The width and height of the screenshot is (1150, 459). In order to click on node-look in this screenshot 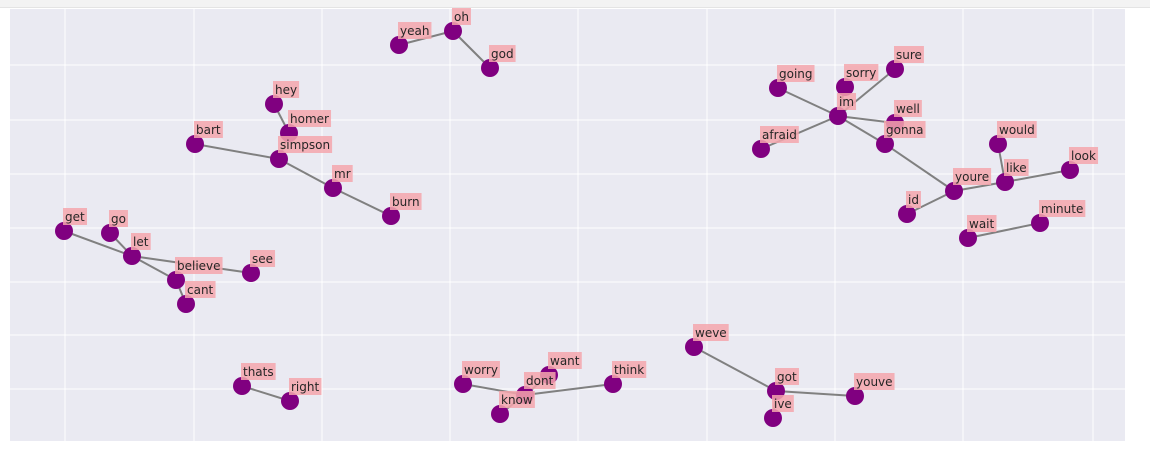, I will do `click(1070, 170)`.